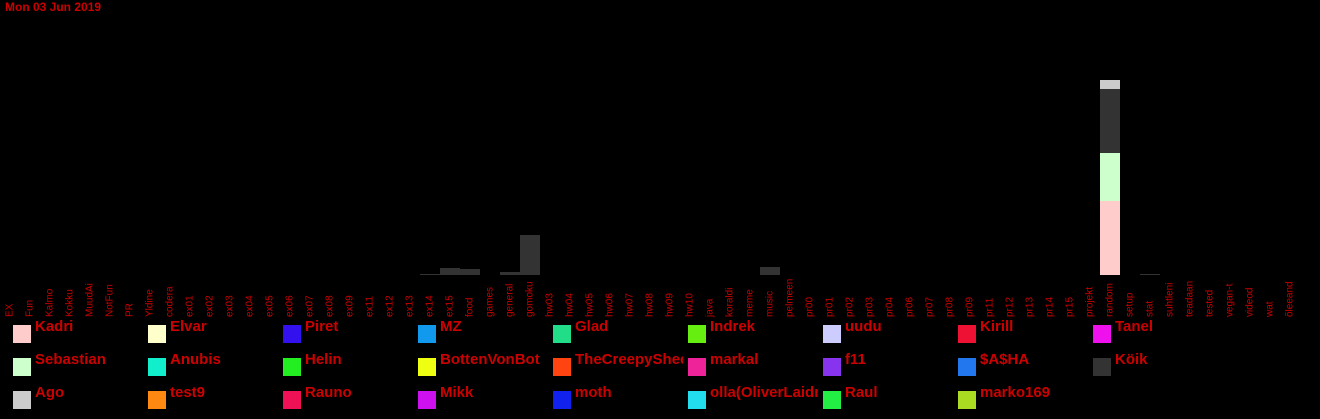 The image size is (1320, 419). What do you see at coordinates (530, 299) in the screenshot?
I see `x-tick-label: gomoku` at bounding box center [530, 299].